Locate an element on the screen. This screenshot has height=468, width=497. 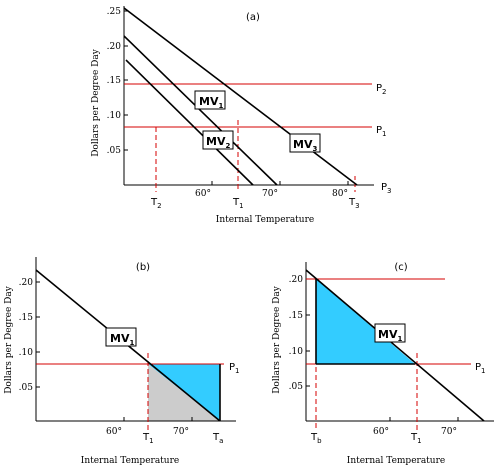
svg-text: MV2 is located at coordinates (218, 142).